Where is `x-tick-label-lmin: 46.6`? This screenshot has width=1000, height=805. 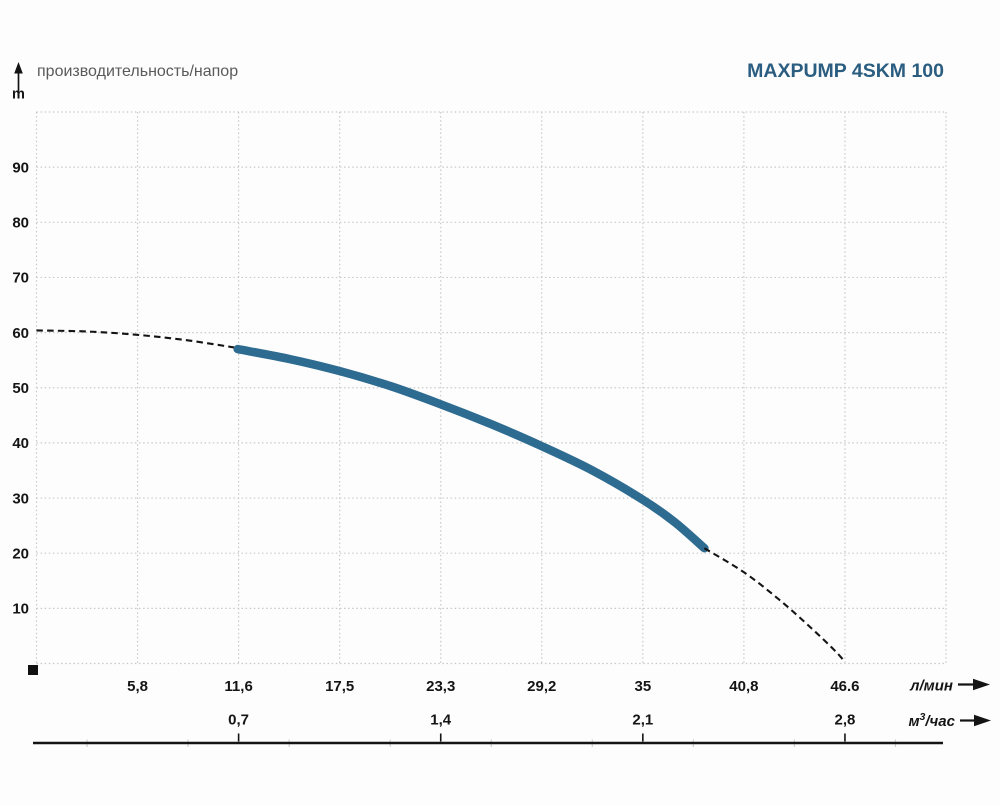 x-tick-label-lmin: 46.6 is located at coordinates (844, 686).